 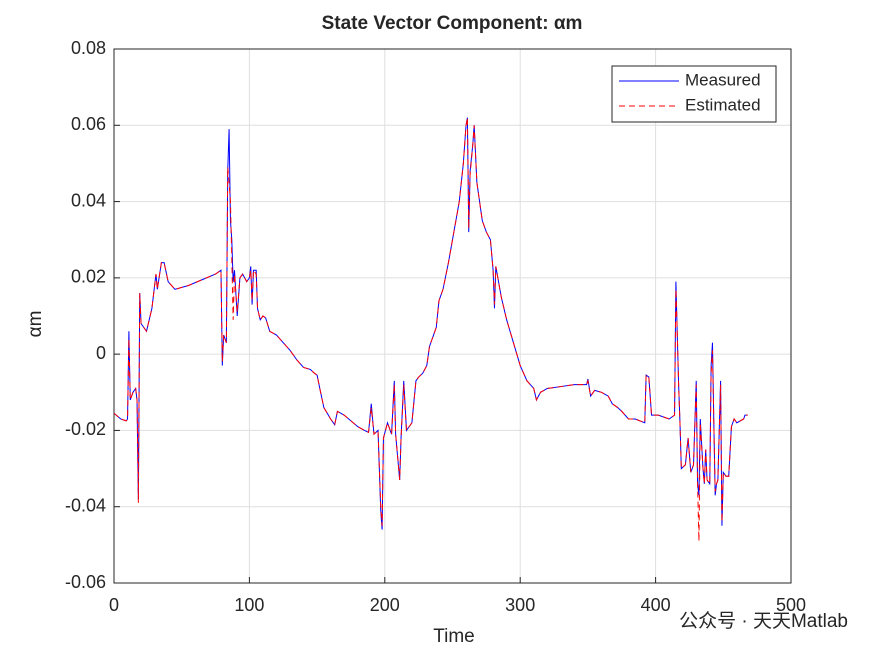 What do you see at coordinates (88, 124) in the screenshot?
I see `y-tick-label: 0.06` at bounding box center [88, 124].